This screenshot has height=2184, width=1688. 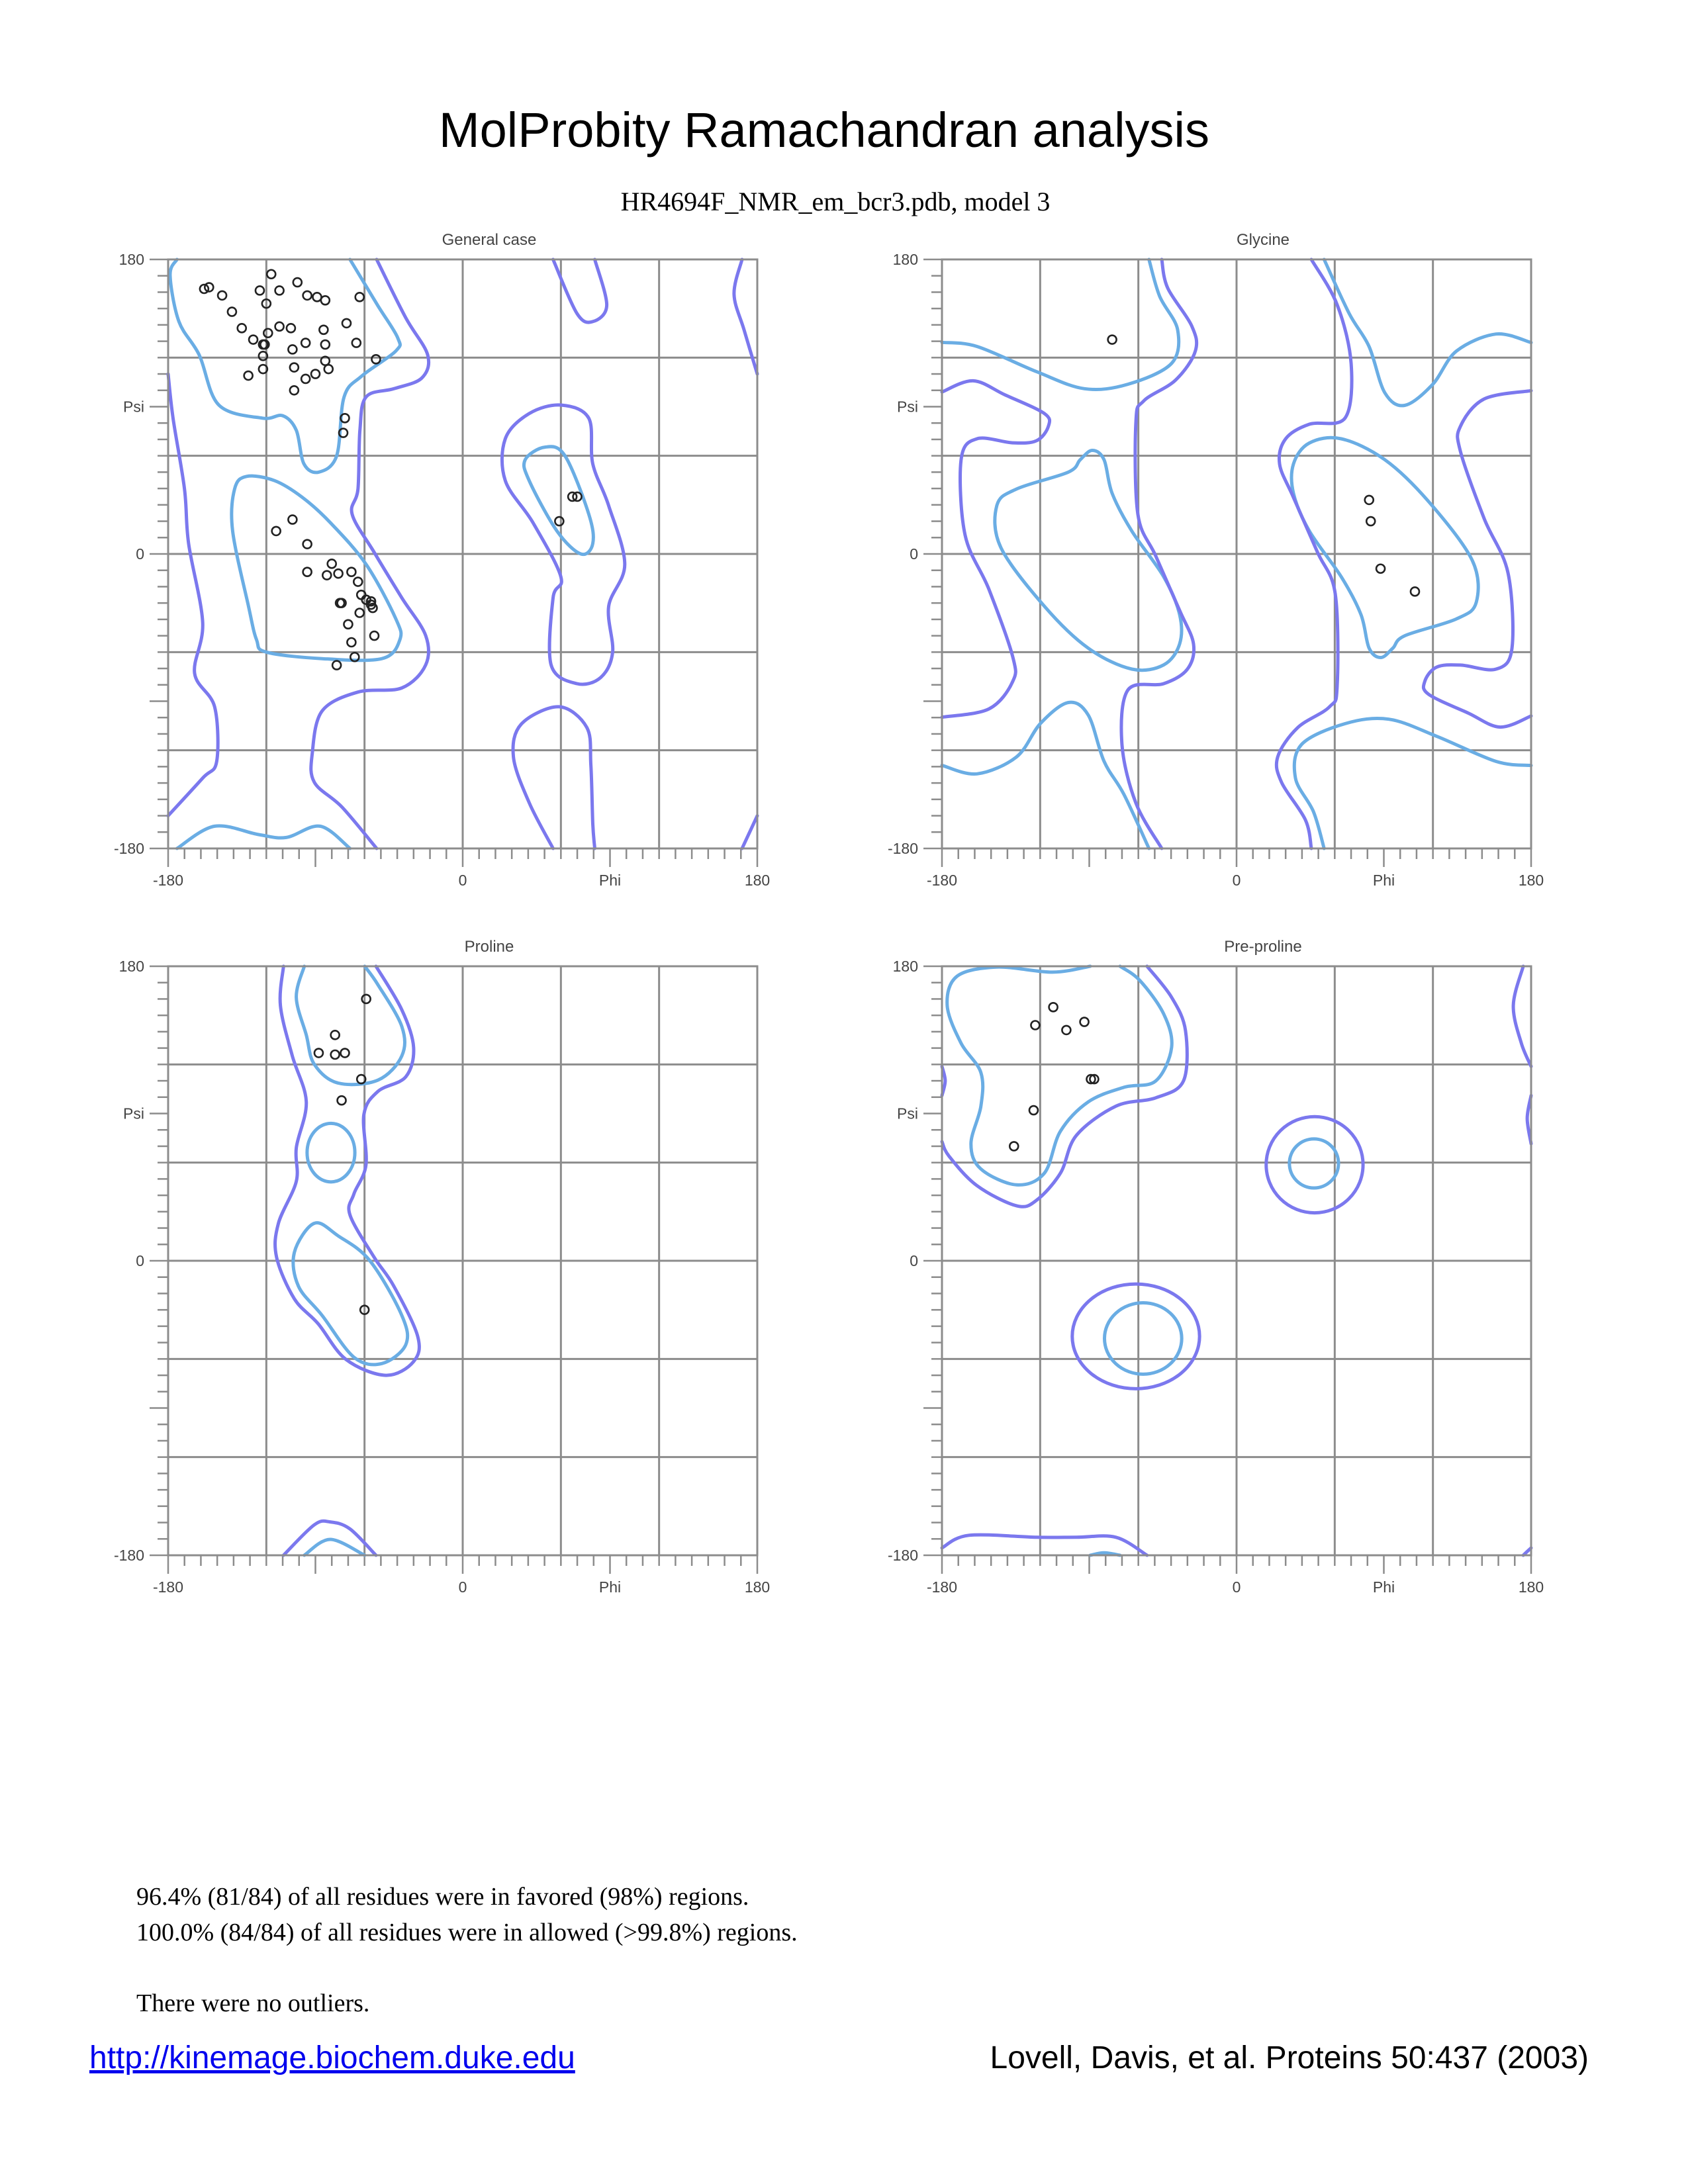 I want to click on summary-outliers: There were no outliers., so click(x=252, y=2003).